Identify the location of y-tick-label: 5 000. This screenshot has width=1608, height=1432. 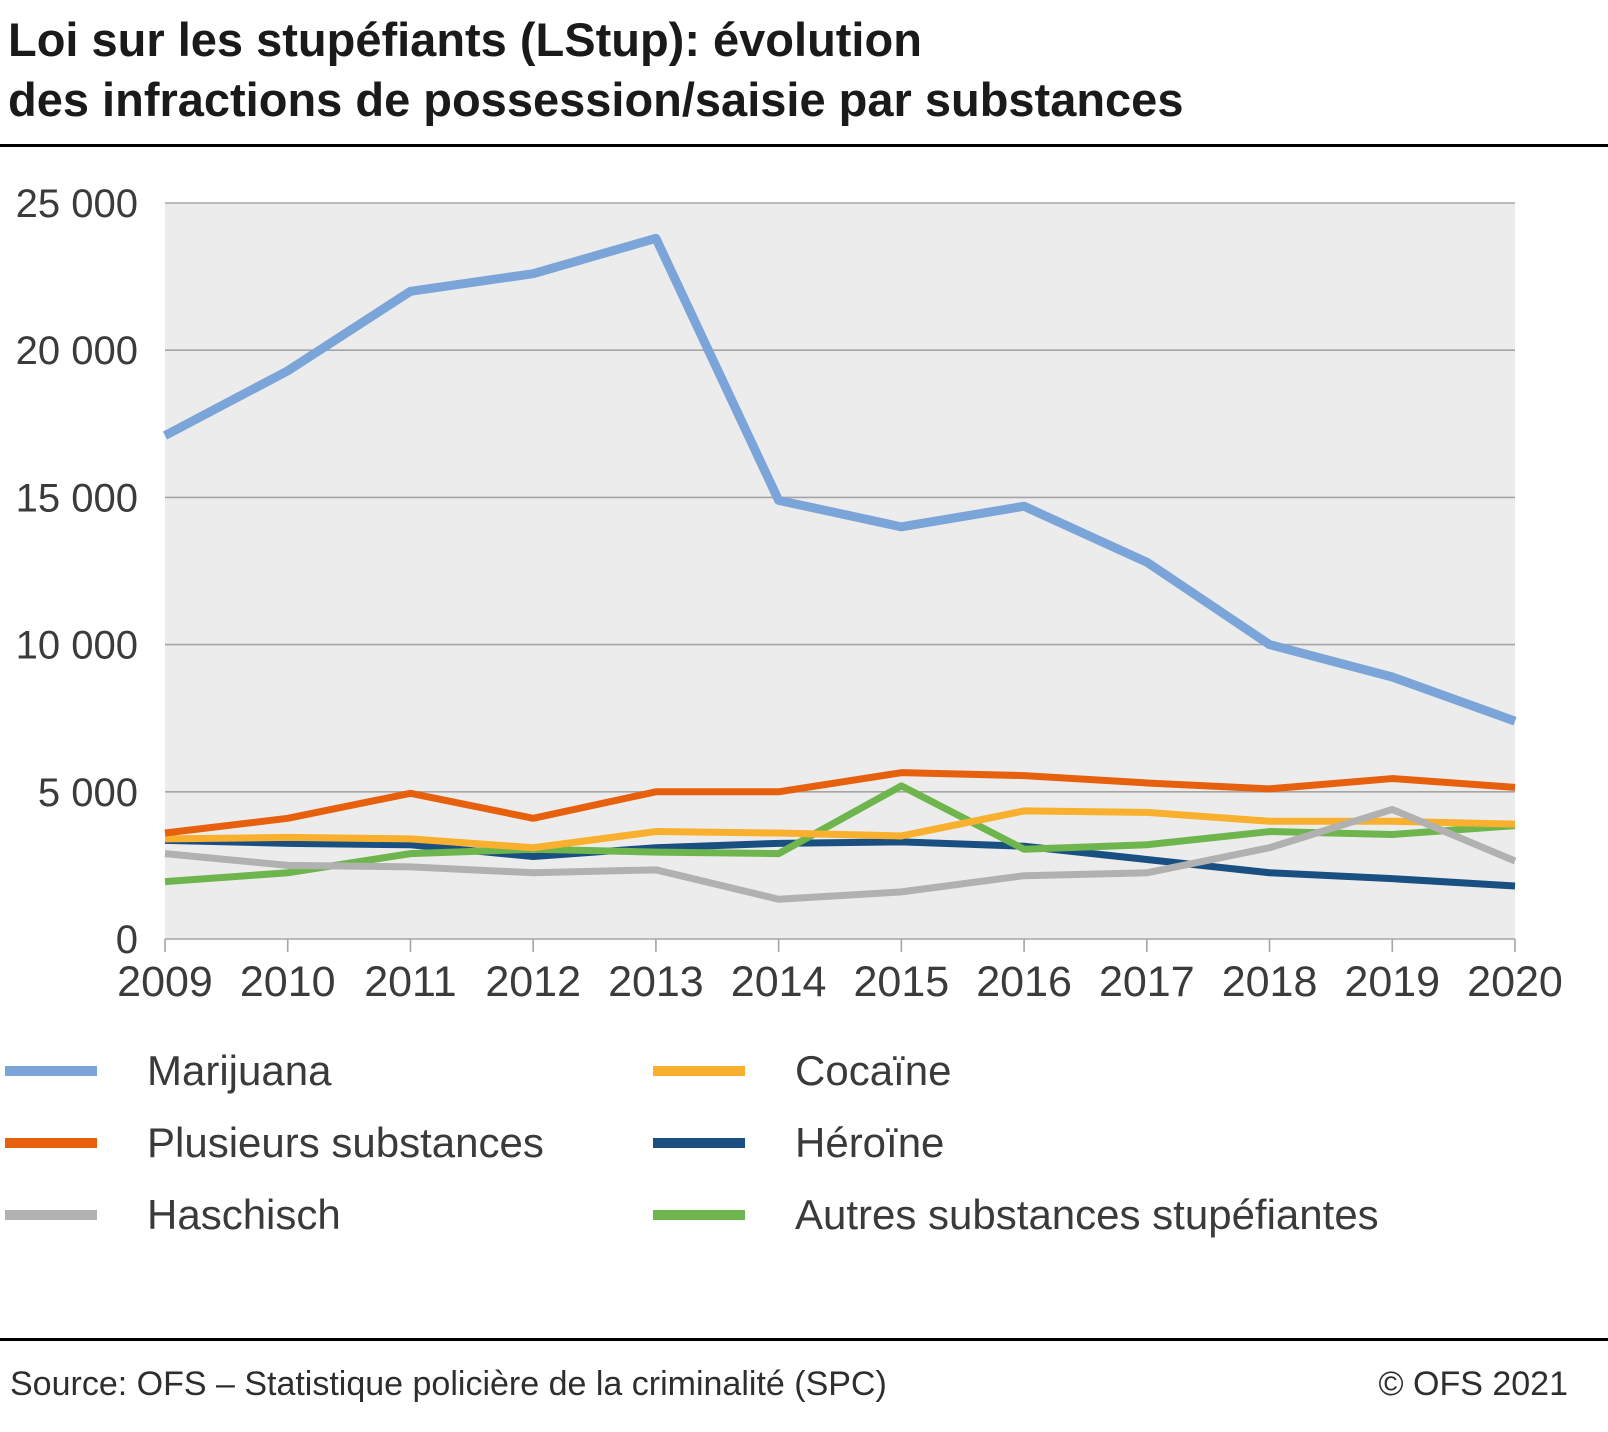
(88, 793).